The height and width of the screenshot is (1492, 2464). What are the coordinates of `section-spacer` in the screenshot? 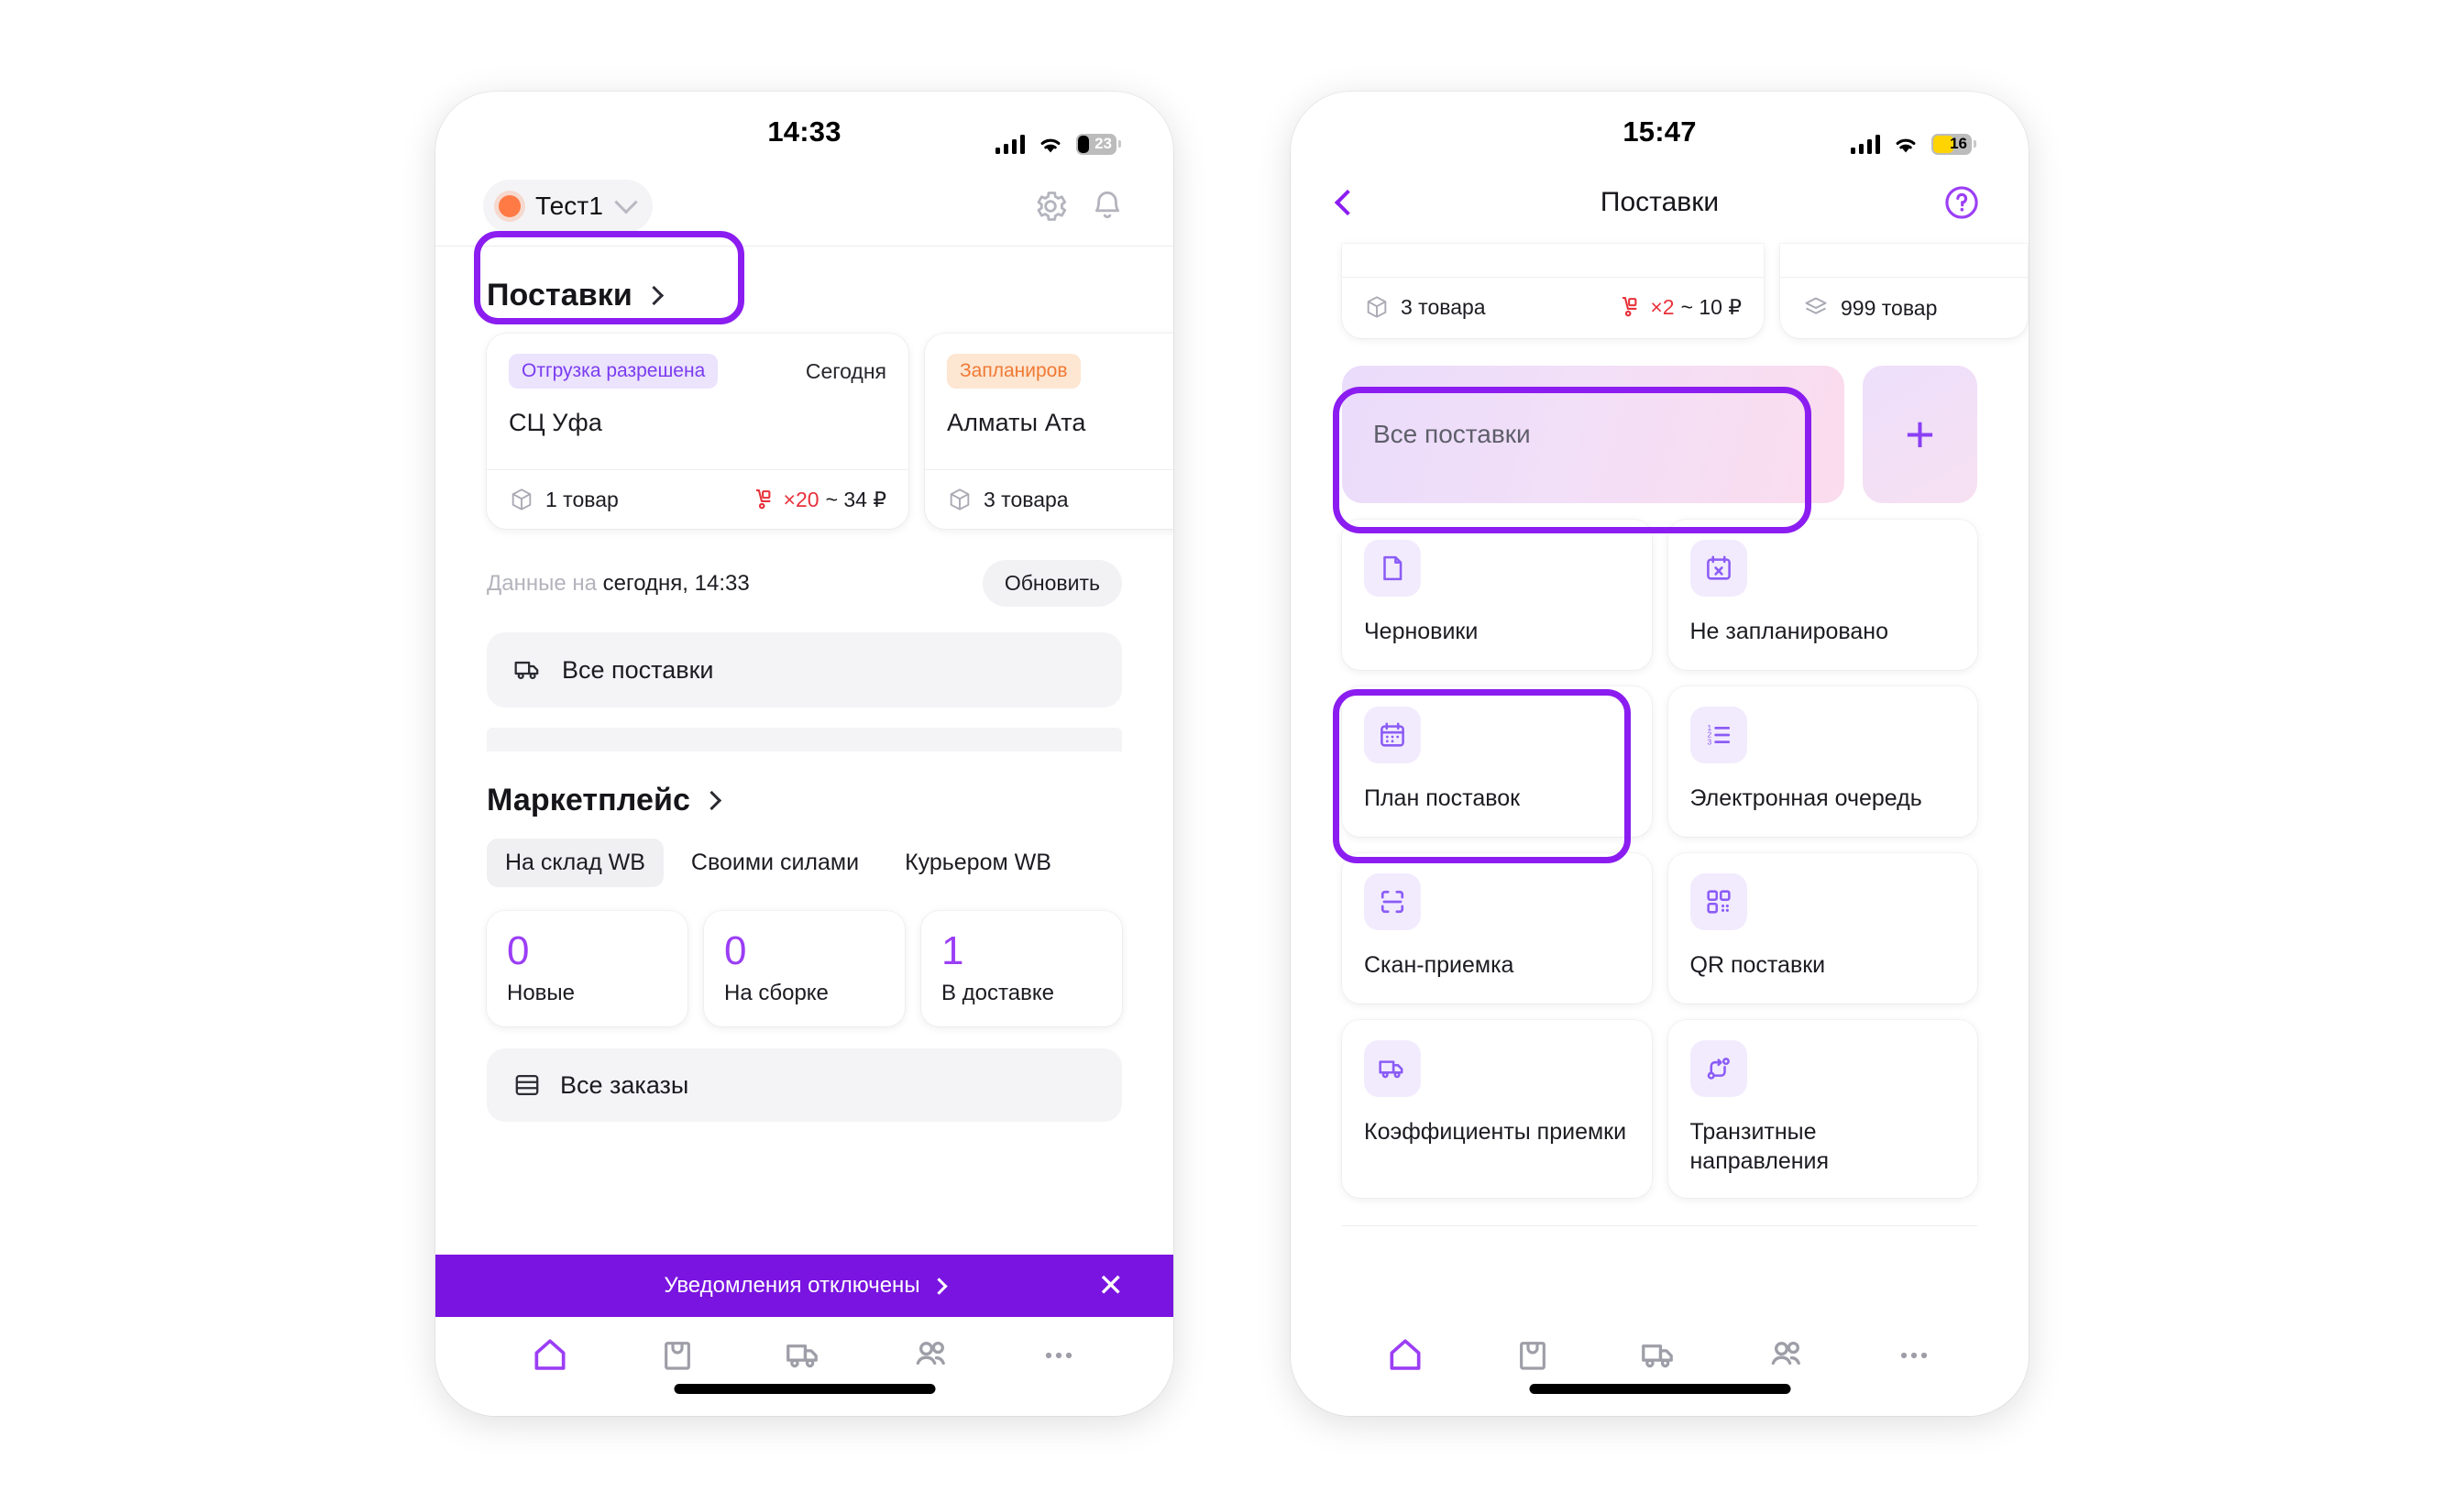 It's located at (804, 739).